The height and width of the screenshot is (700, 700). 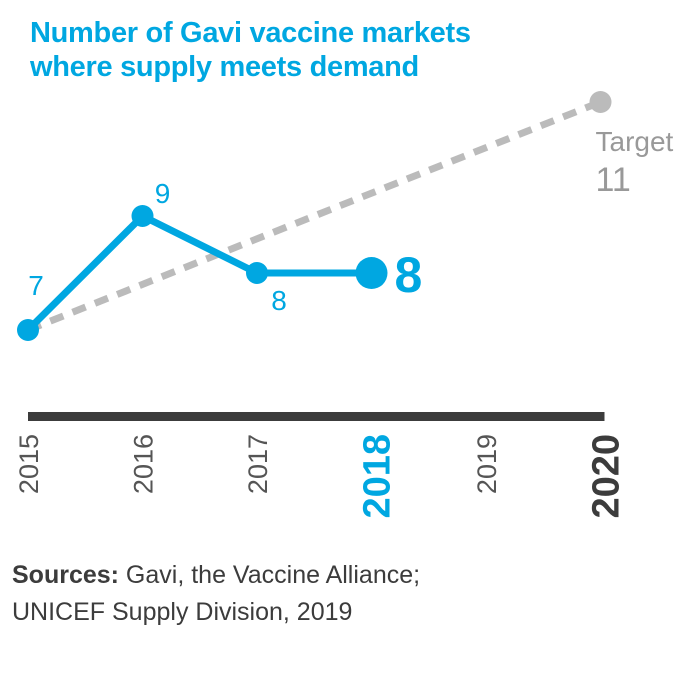 What do you see at coordinates (600, 102) in the screenshot?
I see `target-point-2020` at bounding box center [600, 102].